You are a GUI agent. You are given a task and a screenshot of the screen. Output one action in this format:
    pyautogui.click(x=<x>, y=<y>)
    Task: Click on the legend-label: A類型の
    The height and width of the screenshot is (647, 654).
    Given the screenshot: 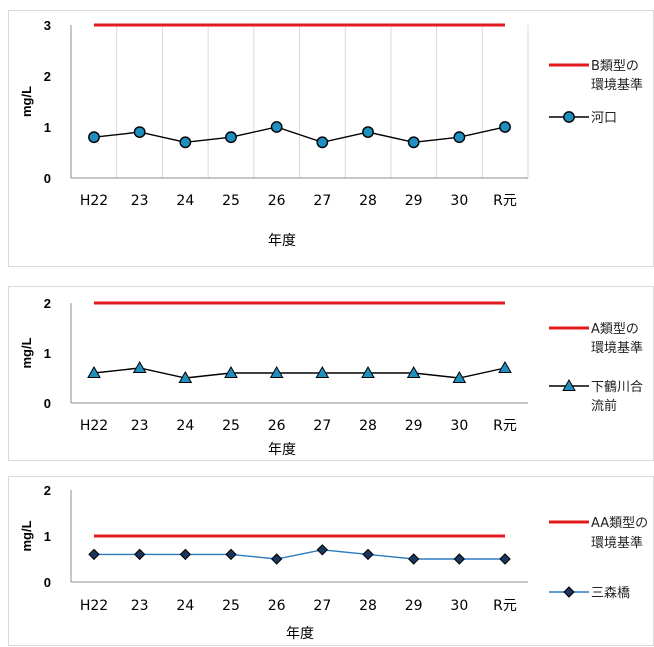 What is the action you would take?
    pyautogui.click(x=615, y=329)
    